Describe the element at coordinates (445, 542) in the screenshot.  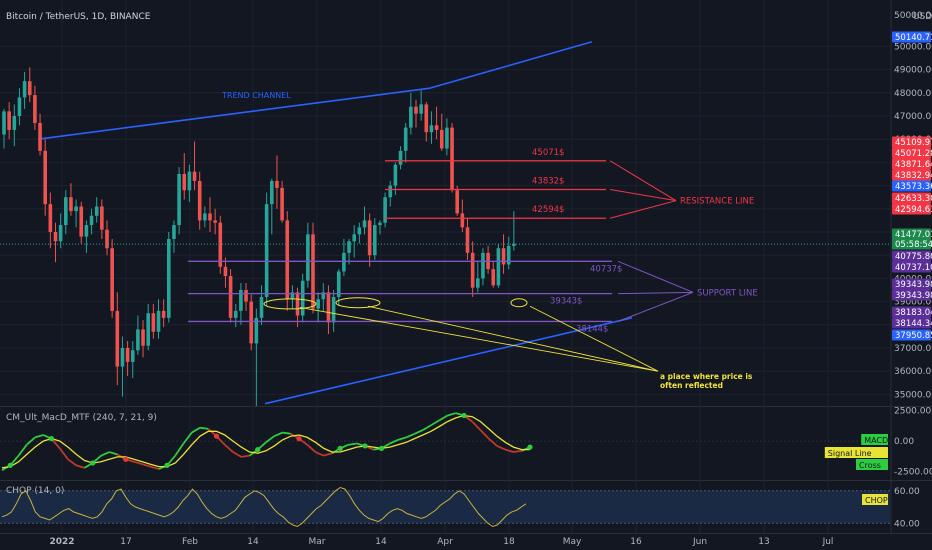
I see `time-axis-label: Apr` at that location.